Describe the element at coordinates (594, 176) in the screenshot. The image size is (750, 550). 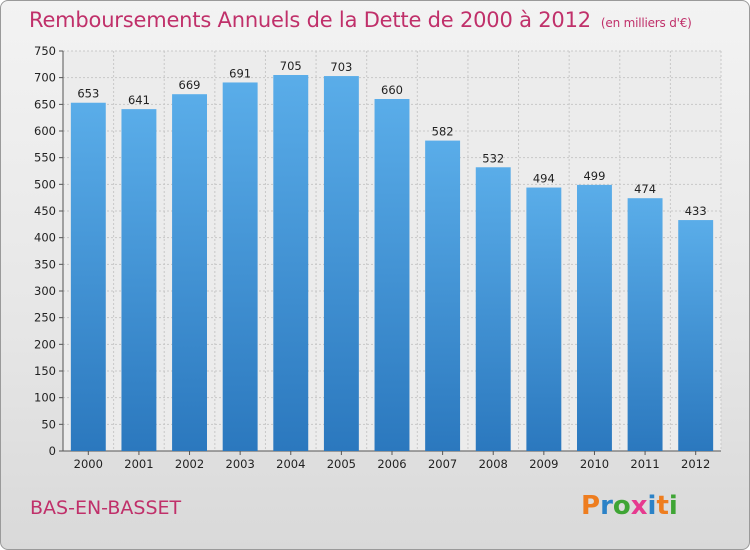
I see `value-label: 499` at that location.